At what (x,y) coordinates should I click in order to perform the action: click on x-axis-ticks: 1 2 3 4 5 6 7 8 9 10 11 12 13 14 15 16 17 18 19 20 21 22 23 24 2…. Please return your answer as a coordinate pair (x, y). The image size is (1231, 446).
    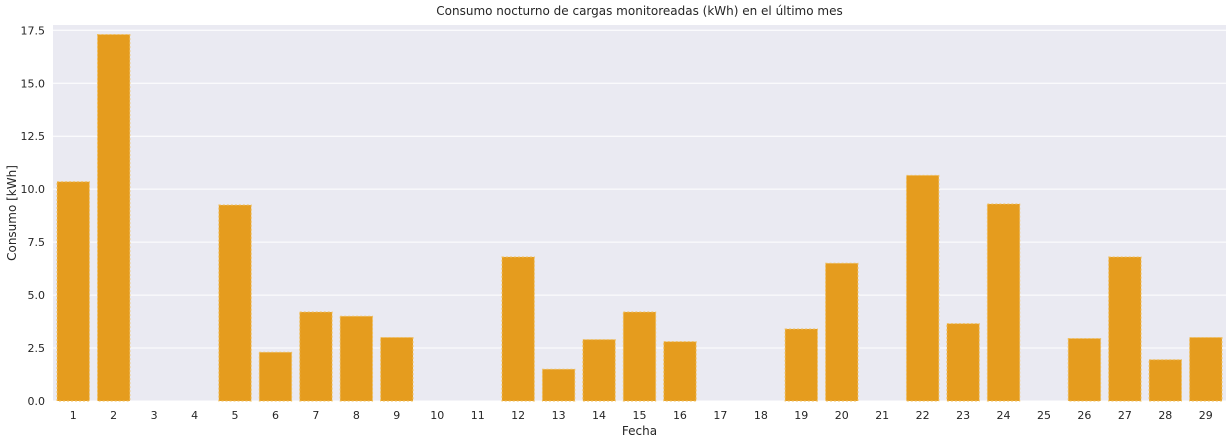
    Looking at the image, I should click on (641, 415).